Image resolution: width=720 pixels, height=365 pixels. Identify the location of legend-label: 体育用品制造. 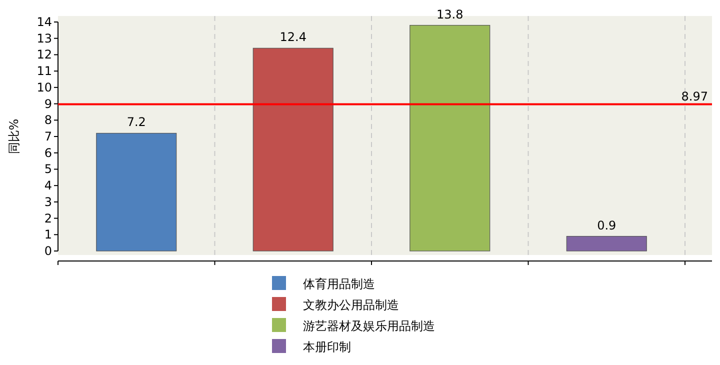
(339, 284).